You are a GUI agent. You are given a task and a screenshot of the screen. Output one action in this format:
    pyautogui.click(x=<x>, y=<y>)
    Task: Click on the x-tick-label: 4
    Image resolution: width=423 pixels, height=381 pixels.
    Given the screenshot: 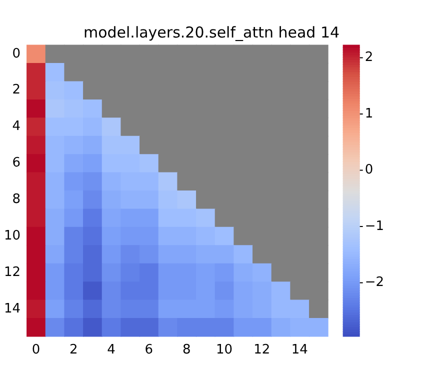 What is the action you would take?
    pyautogui.click(x=111, y=350)
    